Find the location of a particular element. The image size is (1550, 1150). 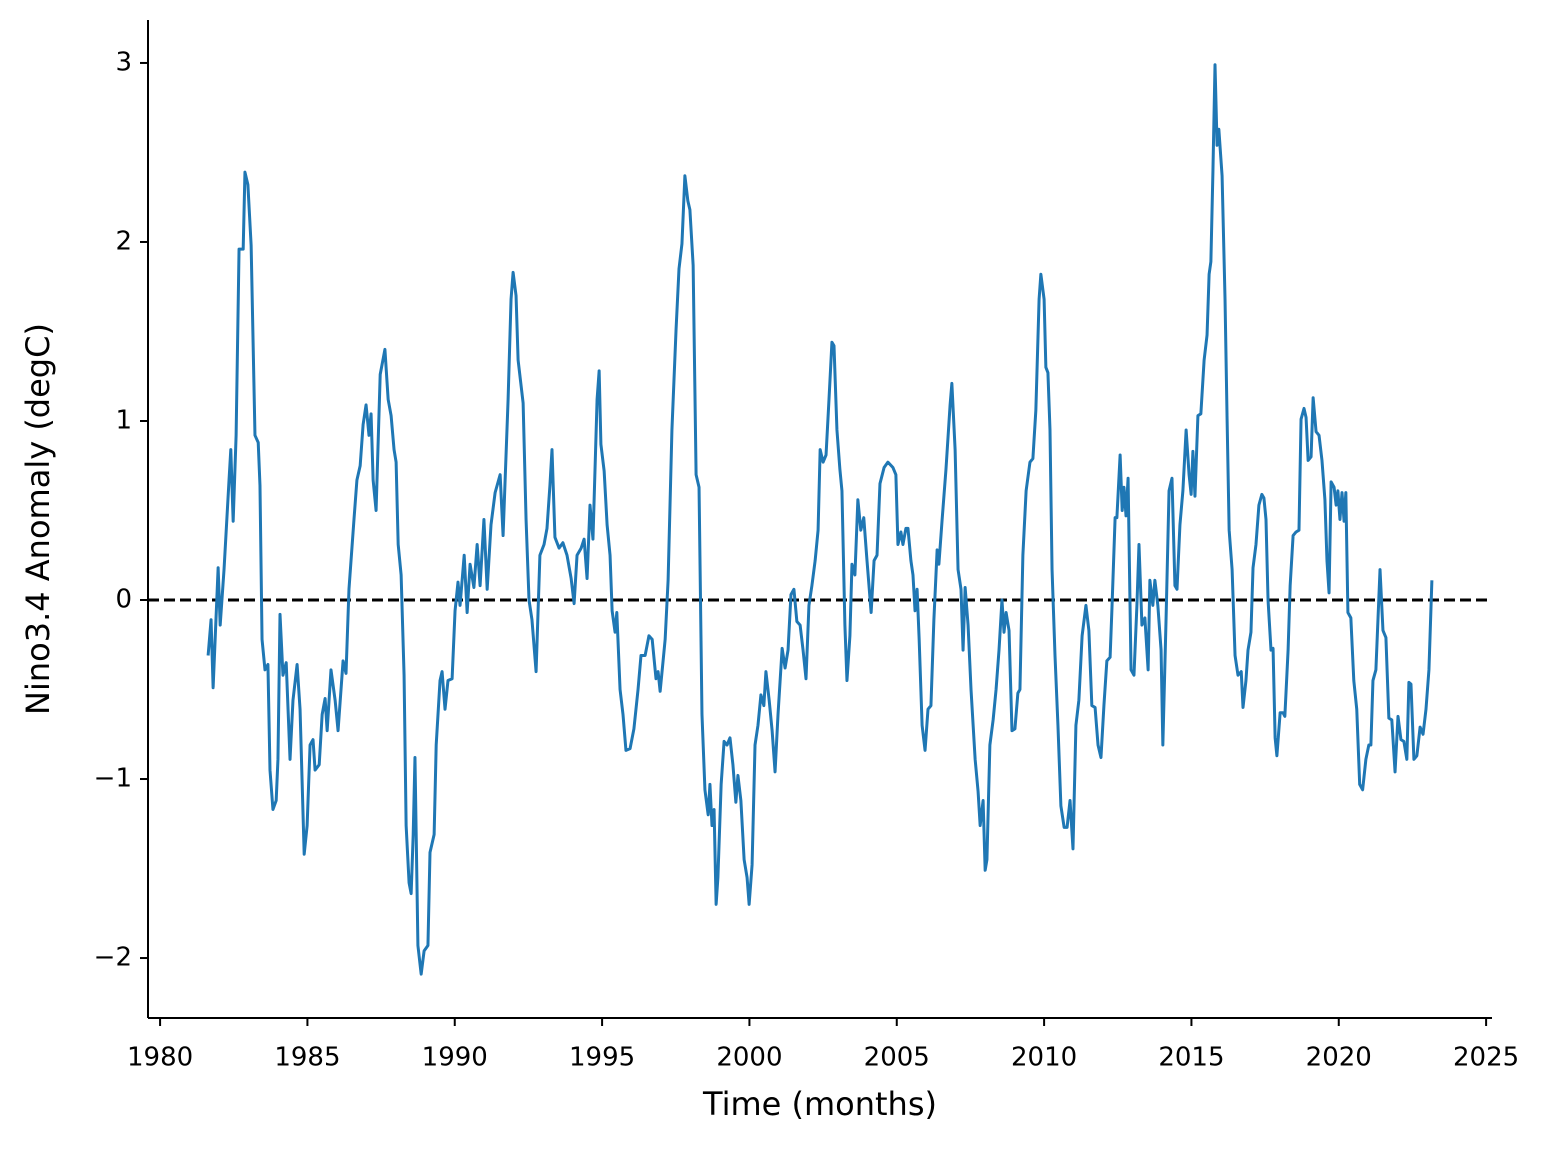

x-tick-label: 1990 is located at coordinates (455, 1058).